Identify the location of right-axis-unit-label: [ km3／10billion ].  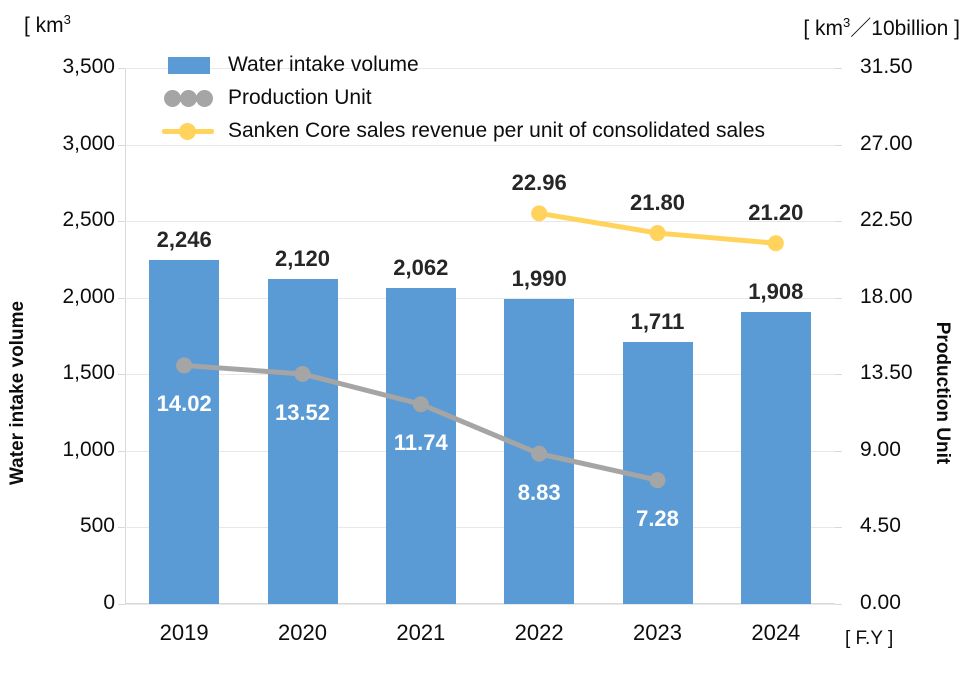
(881, 27).